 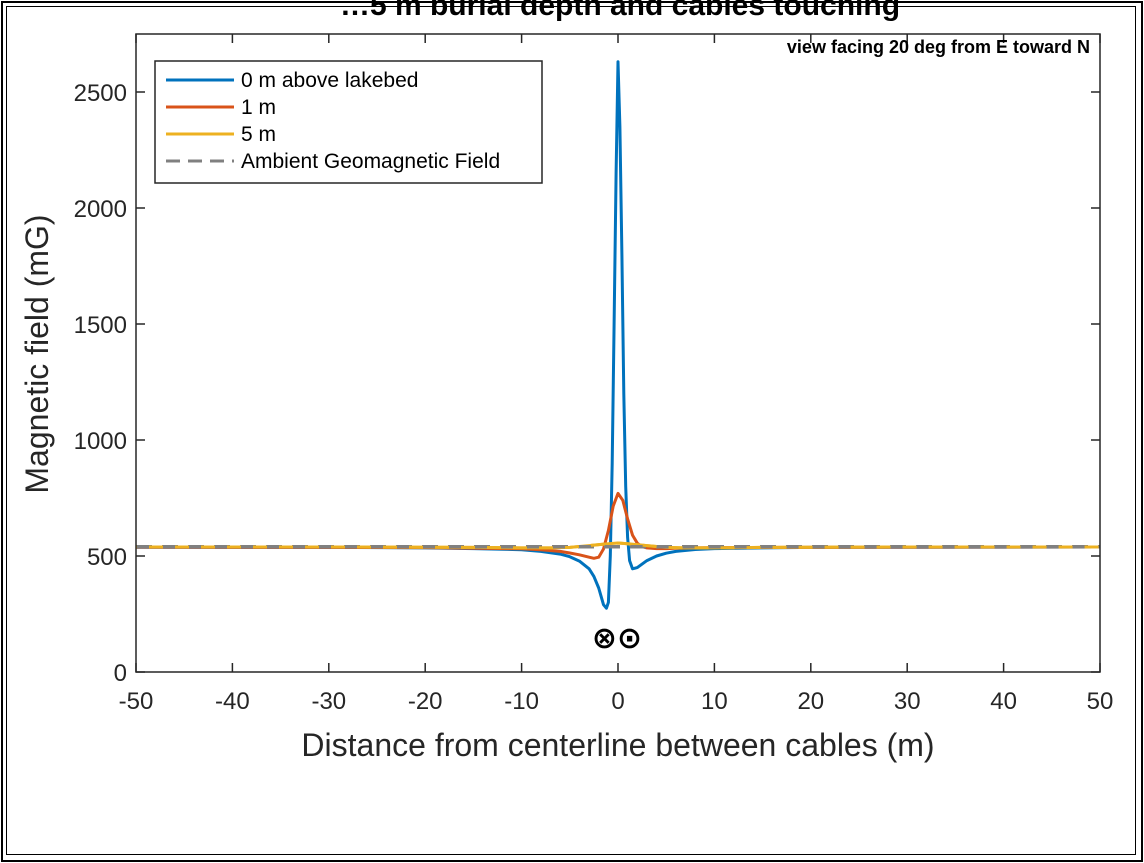 I want to click on x-tick-label: -50, so click(x=136, y=701).